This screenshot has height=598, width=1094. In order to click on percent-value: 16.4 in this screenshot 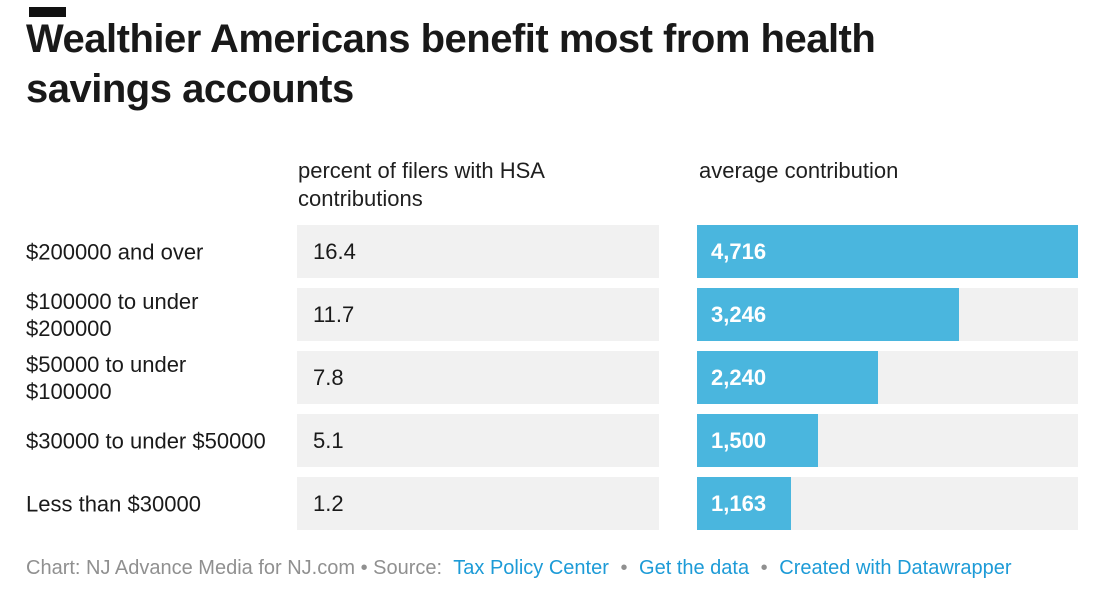, I will do `click(334, 251)`.